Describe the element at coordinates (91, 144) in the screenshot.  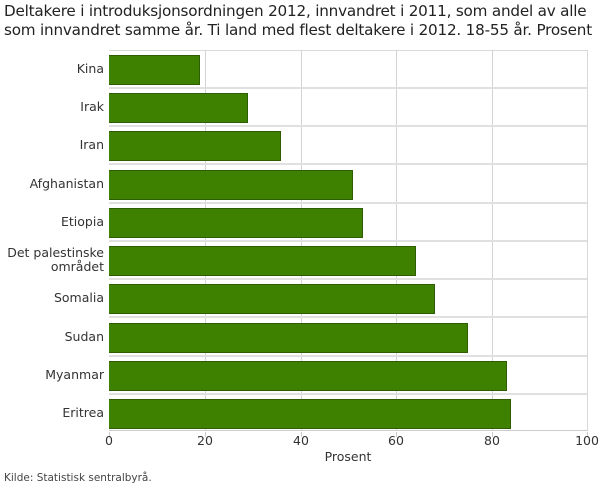
I see `category-label-iran: Iran` at that location.